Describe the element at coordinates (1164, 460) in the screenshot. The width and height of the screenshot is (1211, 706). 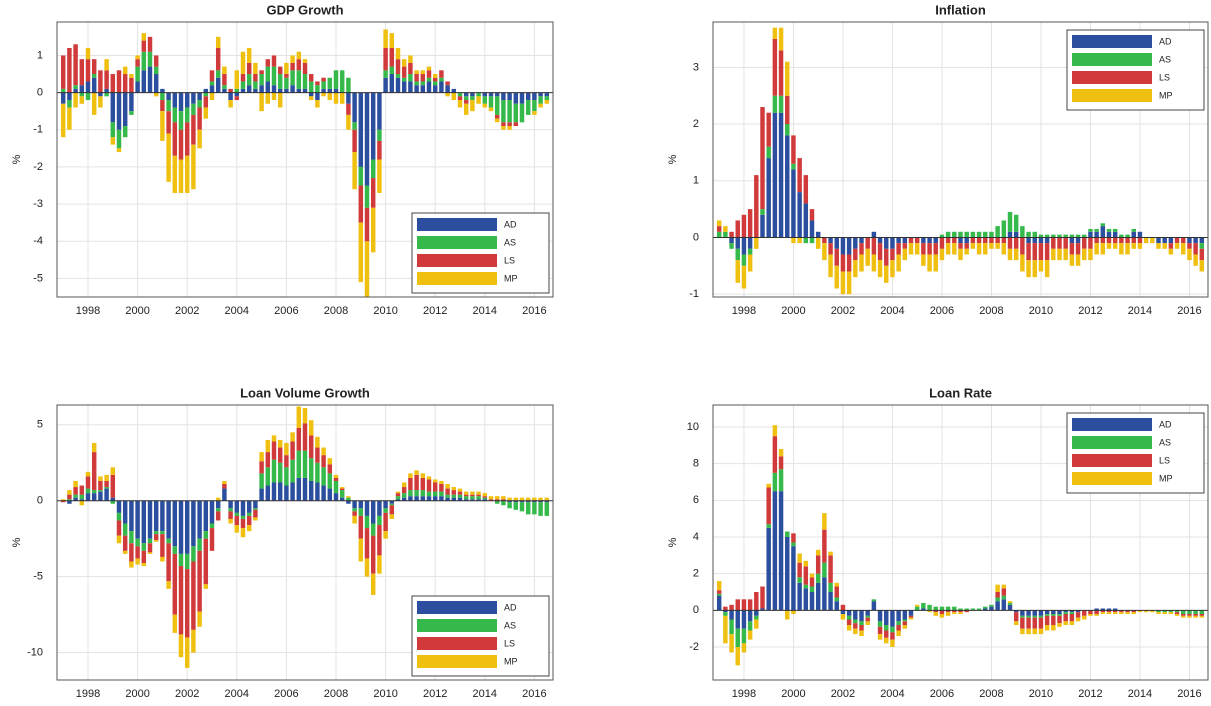
I see `legend-label: LS` at that location.